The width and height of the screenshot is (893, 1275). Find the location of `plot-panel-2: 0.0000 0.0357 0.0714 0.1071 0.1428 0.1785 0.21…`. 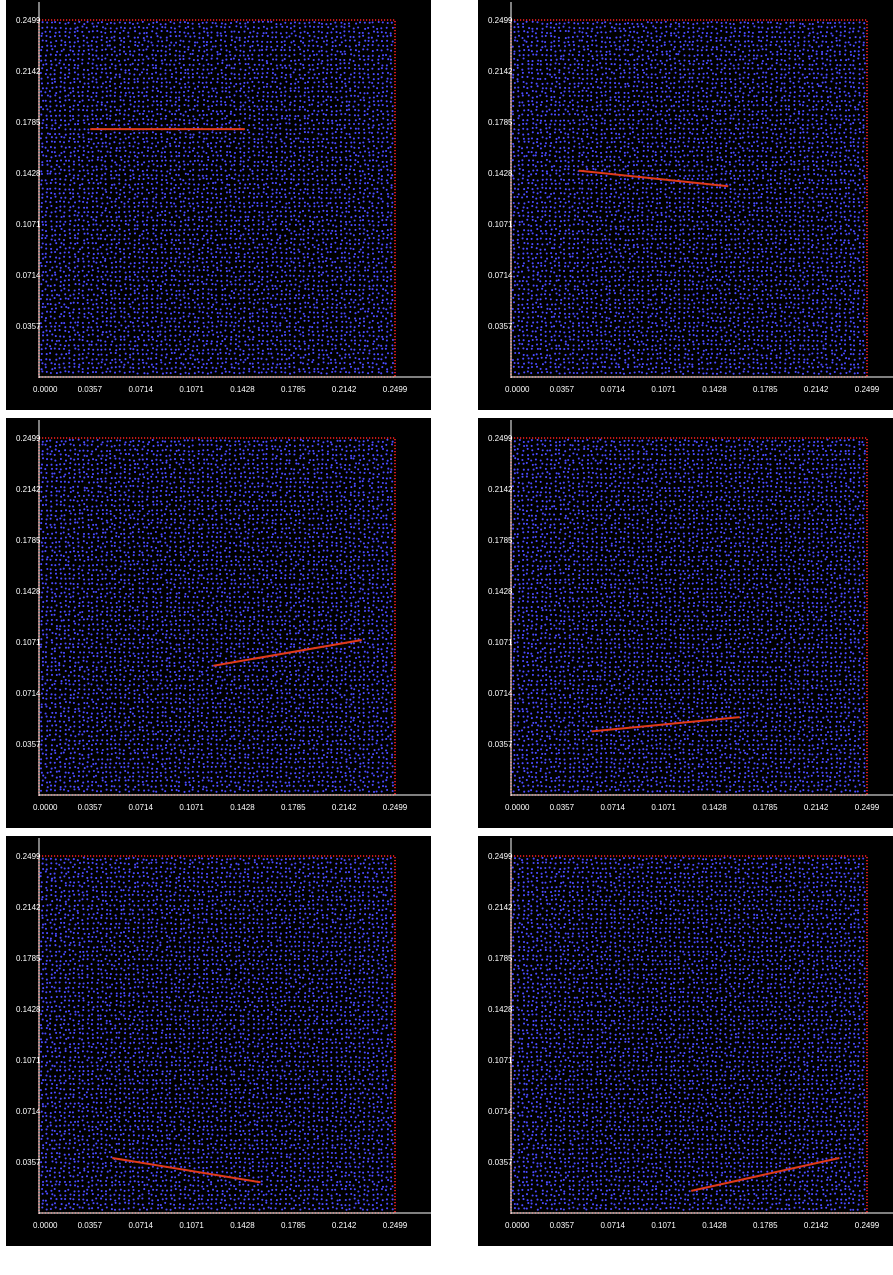

plot-panel-2: 0.0000 0.0357 0.0714 0.1071 0.1428 0.1785 0.21… is located at coordinates (685, 205).